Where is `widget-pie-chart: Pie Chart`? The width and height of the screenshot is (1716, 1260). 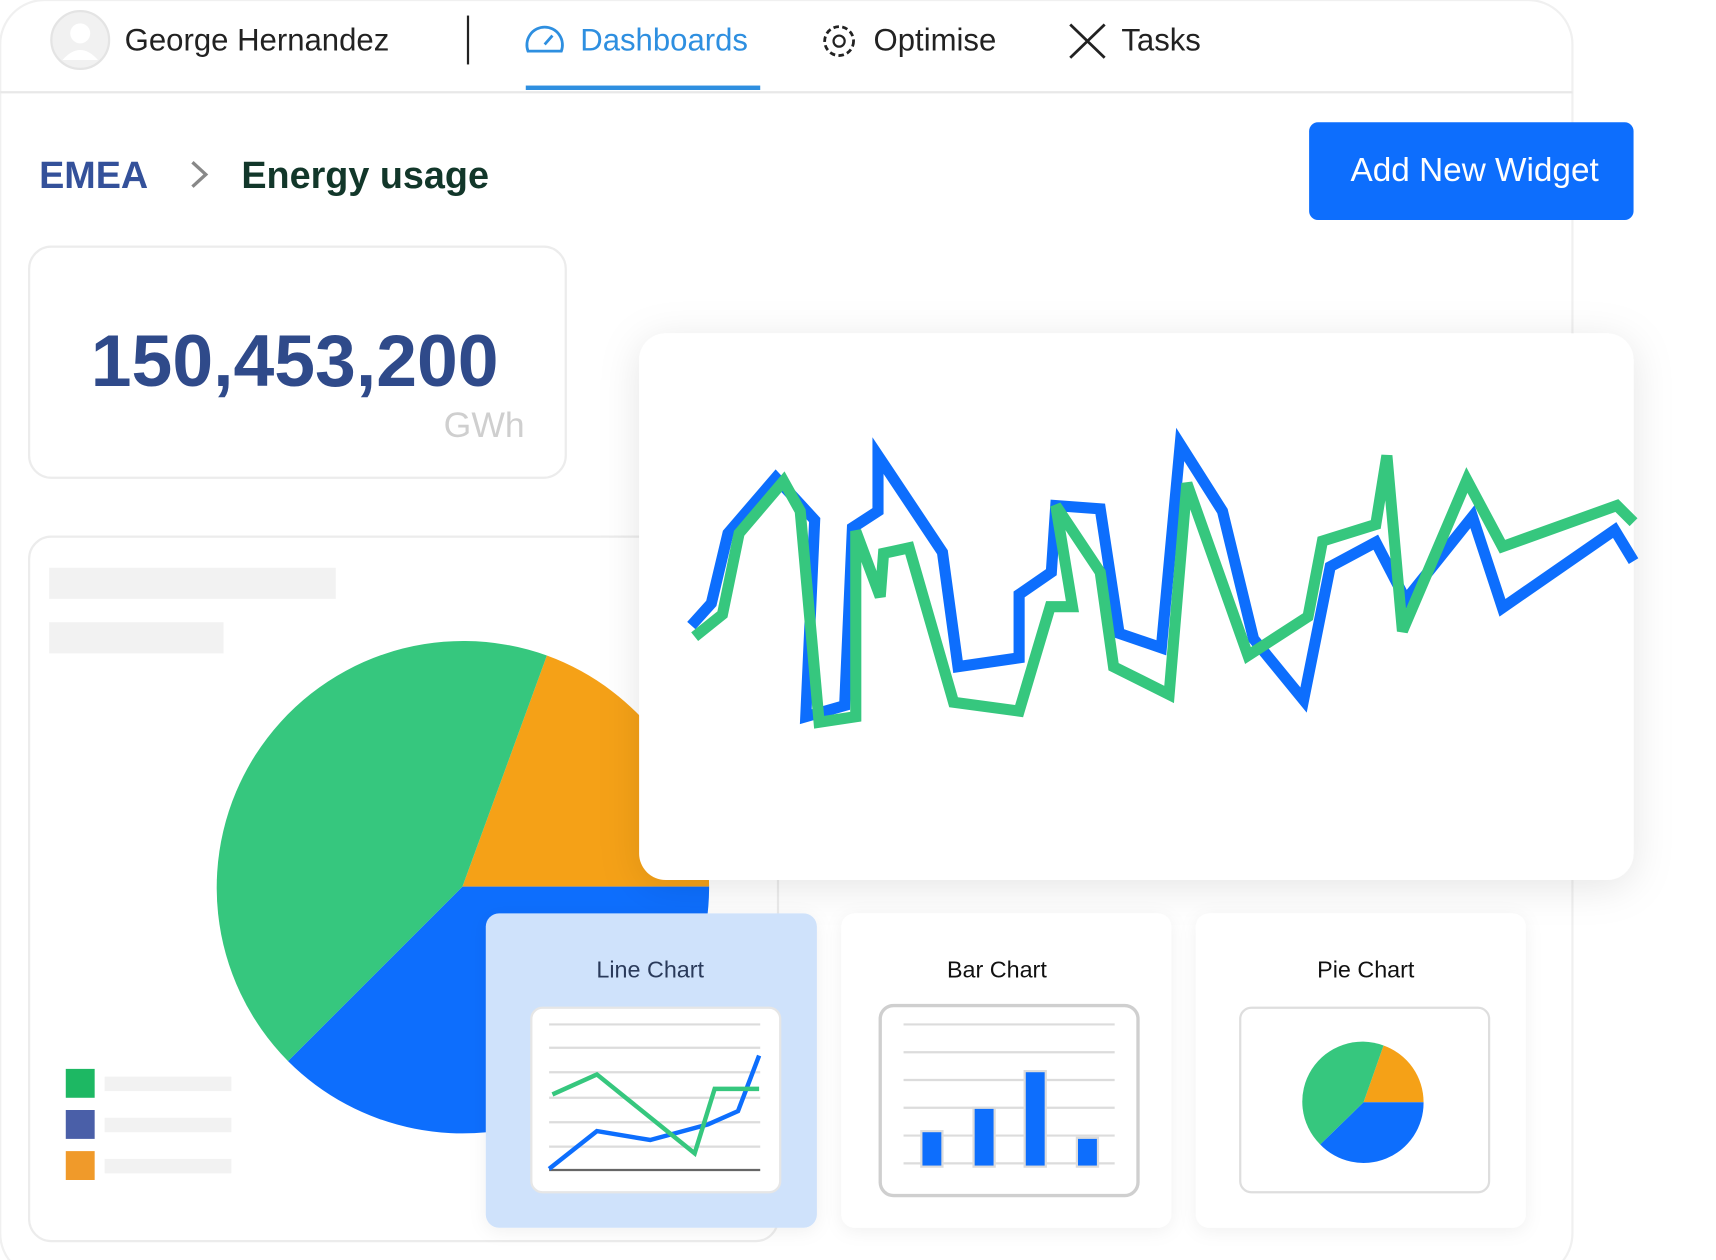 widget-pie-chart: Pie Chart is located at coordinates (1360, 1070).